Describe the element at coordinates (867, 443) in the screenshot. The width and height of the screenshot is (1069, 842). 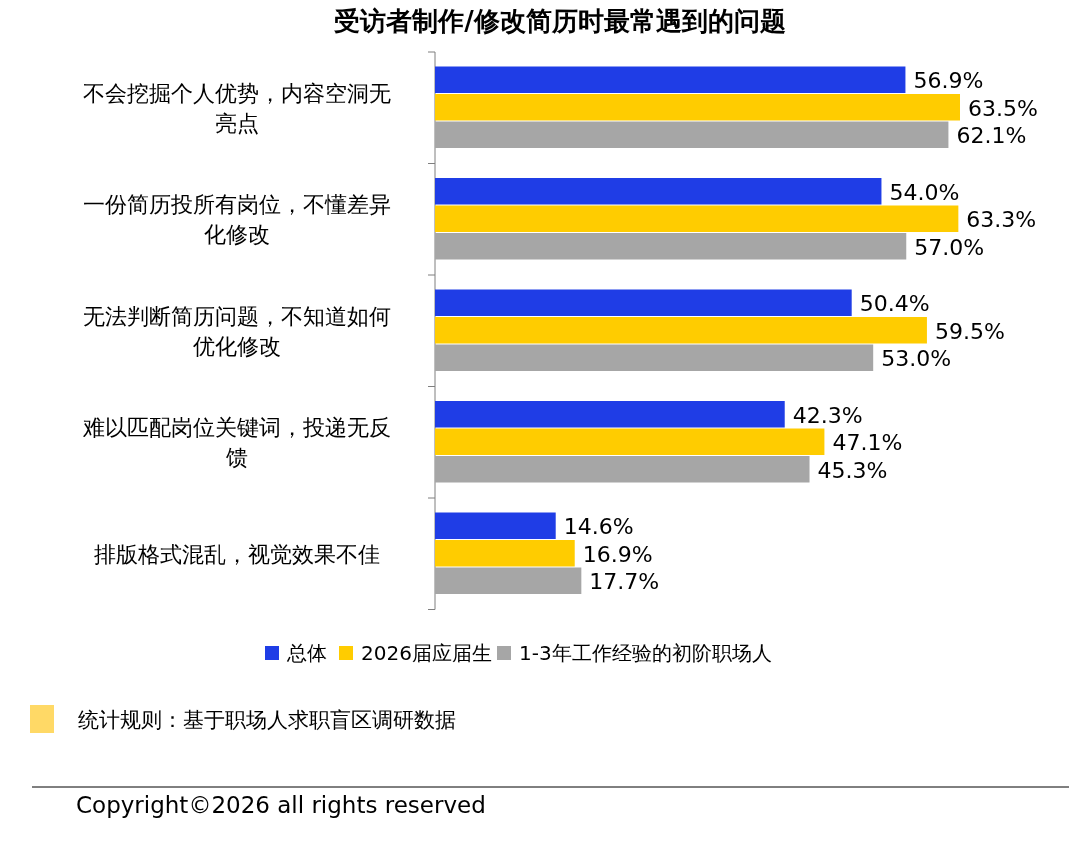
I see `data-label: 47.1%` at that location.